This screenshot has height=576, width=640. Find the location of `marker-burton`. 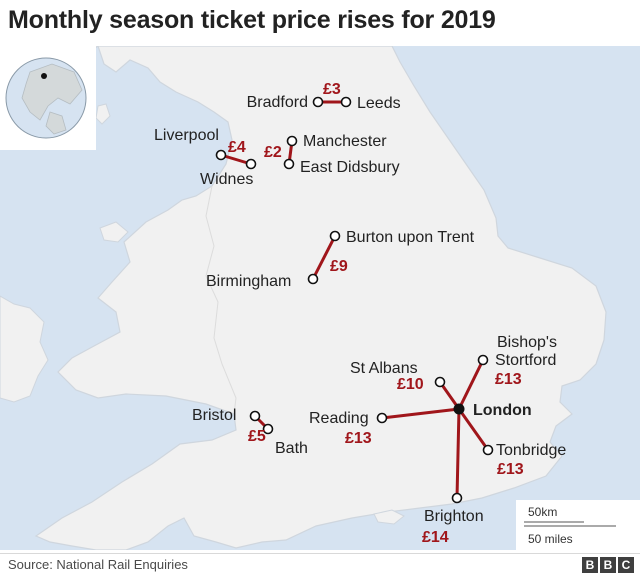

marker-burton is located at coordinates (335, 236).